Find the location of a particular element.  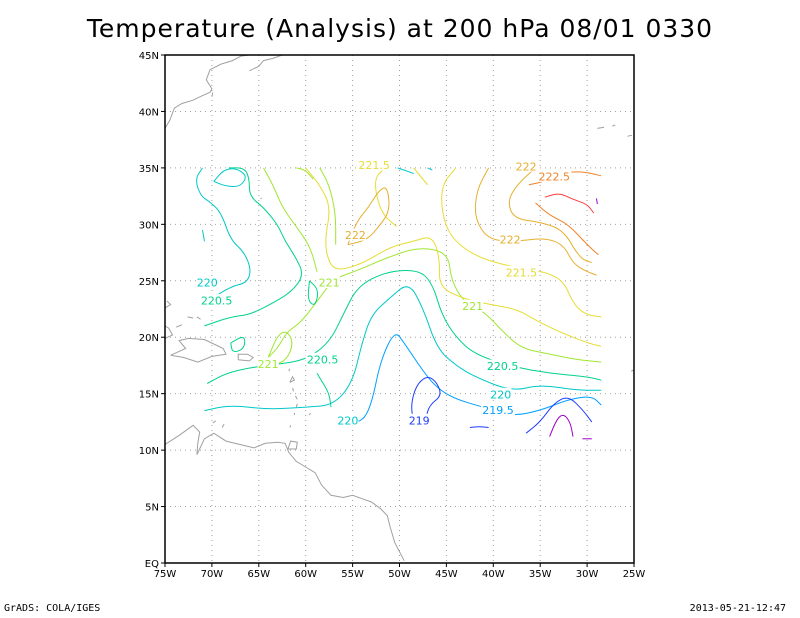

lon-tick-label: 75W is located at coordinates (165, 574).